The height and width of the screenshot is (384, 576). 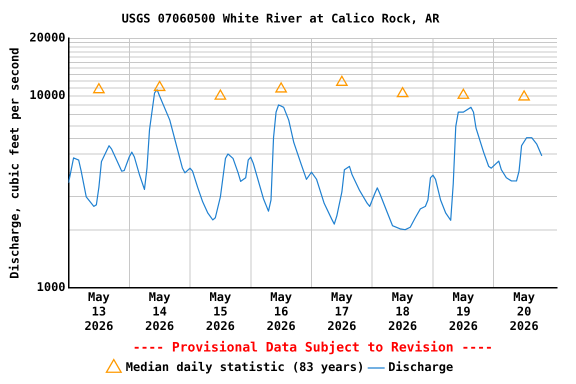 What do you see at coordinates (524, 311) in the screenshot?
I see `x-tick-label: May 20 2026` at bounding box center [524, 311].